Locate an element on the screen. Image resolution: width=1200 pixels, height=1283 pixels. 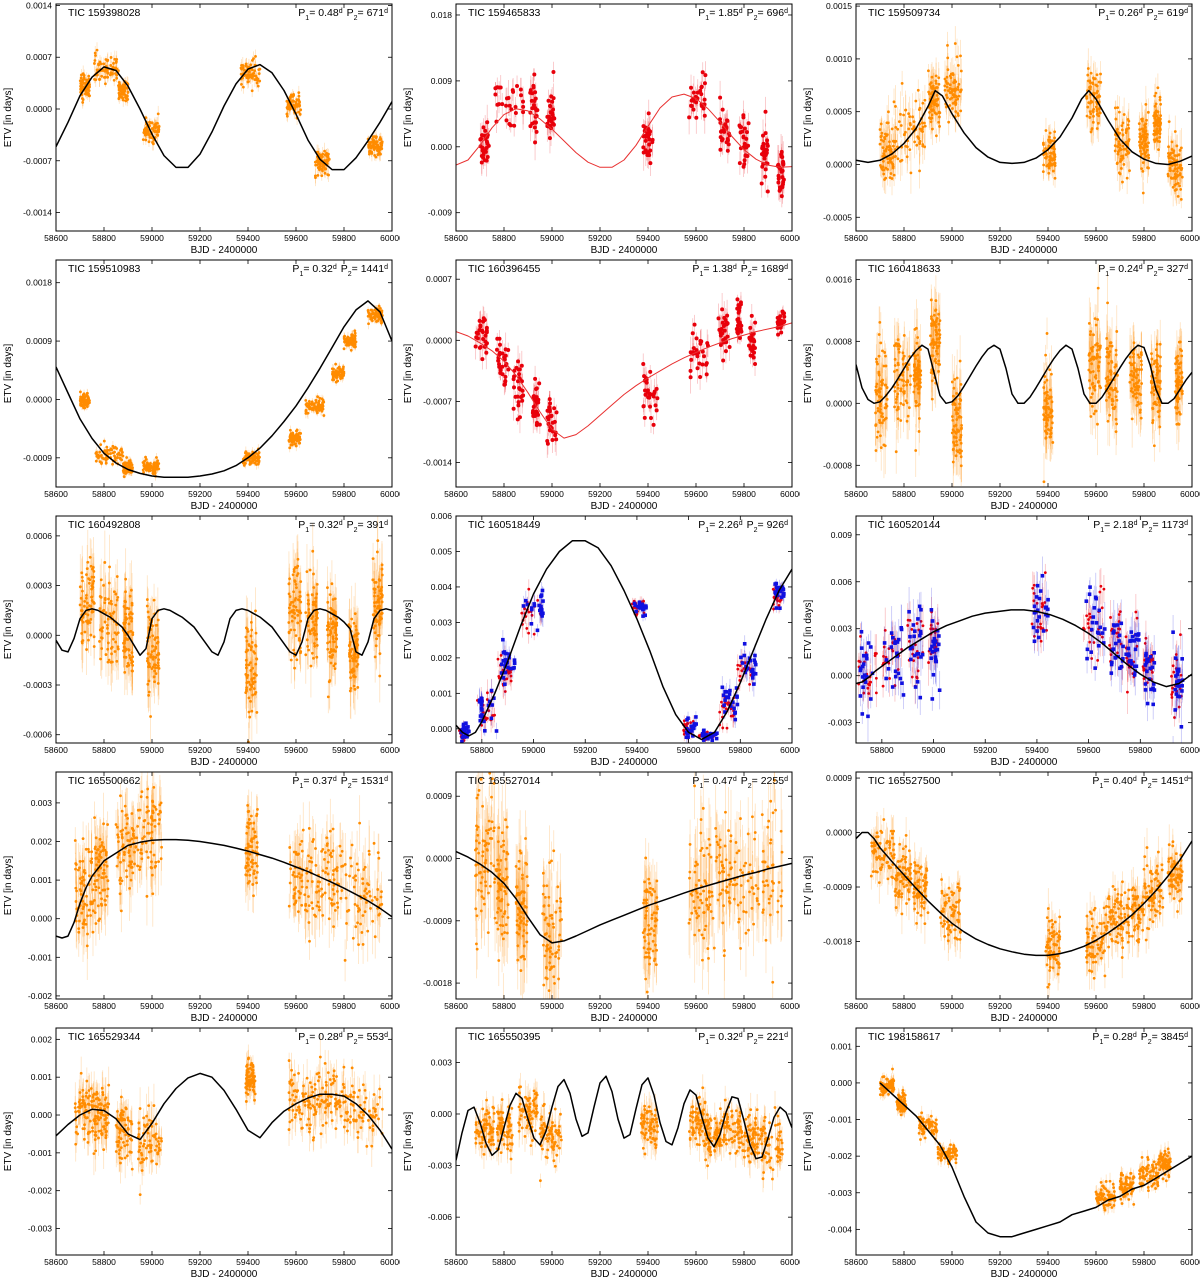
y-tick-label: 0.0015 is located at coordinates (839, 6).